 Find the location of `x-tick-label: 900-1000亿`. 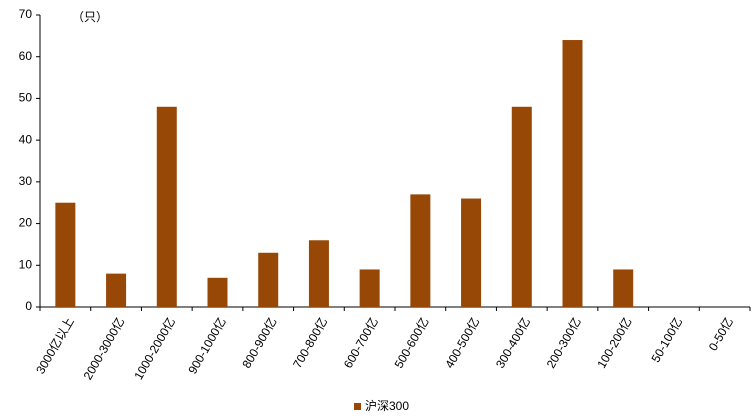

x-tick-label: 900-1000亿 is located at coordinates (206, 346).